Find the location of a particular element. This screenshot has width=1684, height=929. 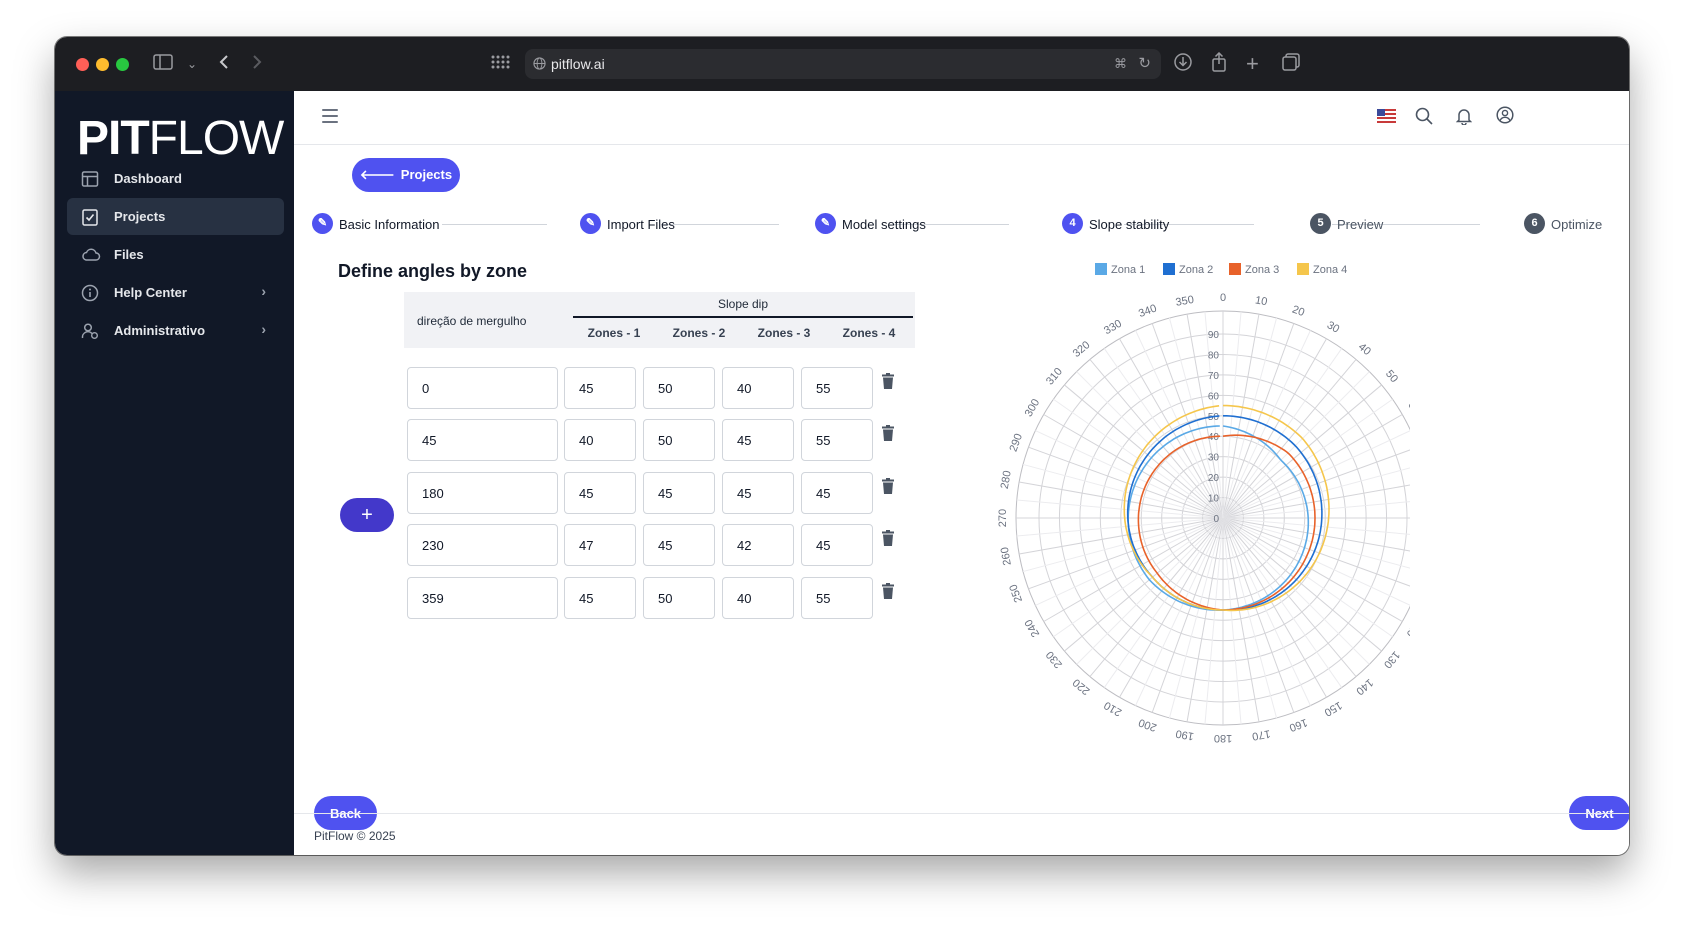

angle-tick-label: 120 is located at coordinates (1407, 628).